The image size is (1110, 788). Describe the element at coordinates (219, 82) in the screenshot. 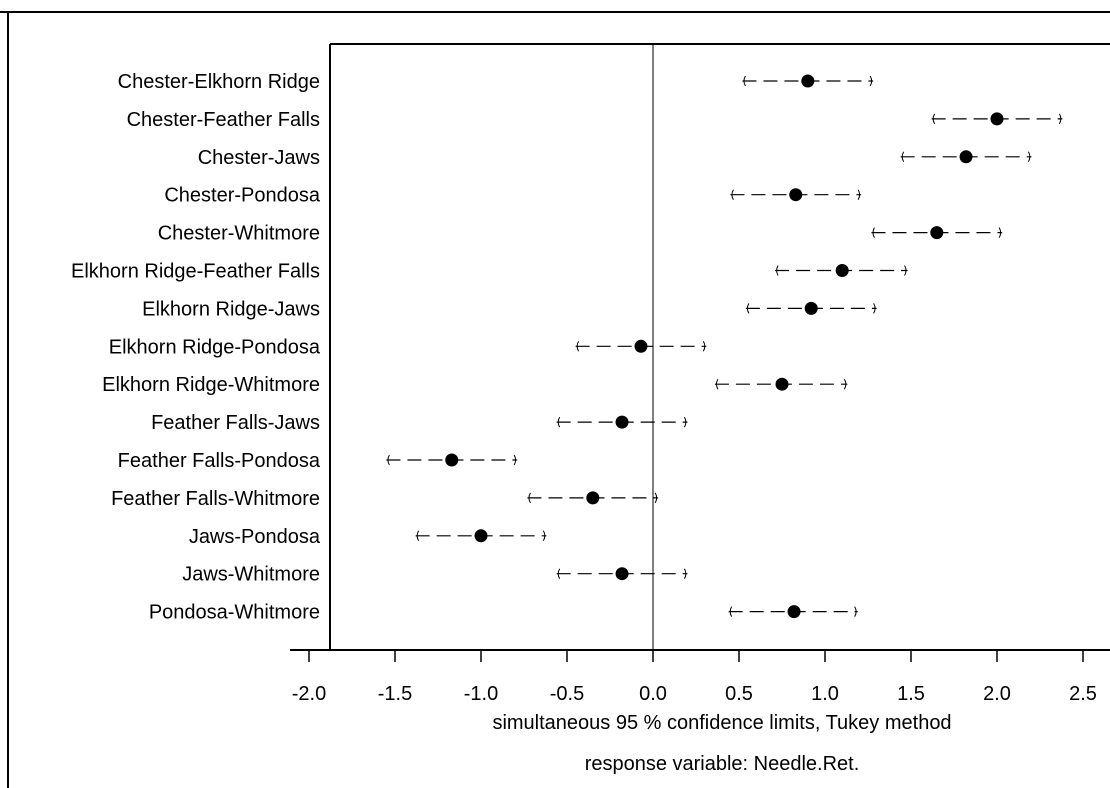

I see `comparison-label: Chester-Elkhorn Ridge` at that location.